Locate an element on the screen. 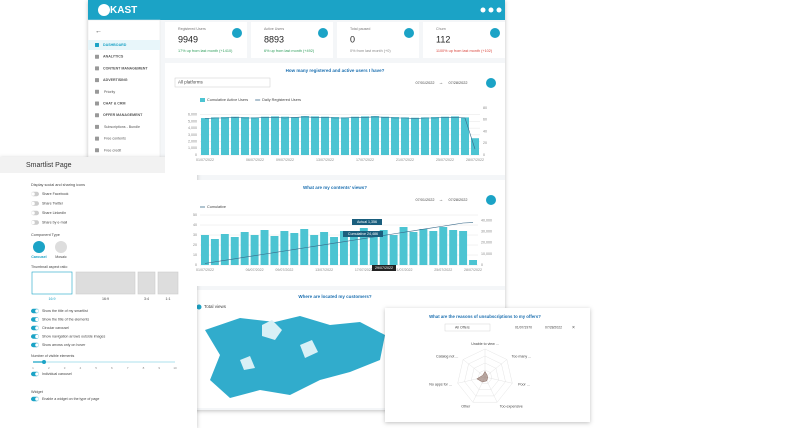 Image resolution: width=800 pixels, height=428 pixels. slider-tick: 5 is located at coordinates (96, 368).